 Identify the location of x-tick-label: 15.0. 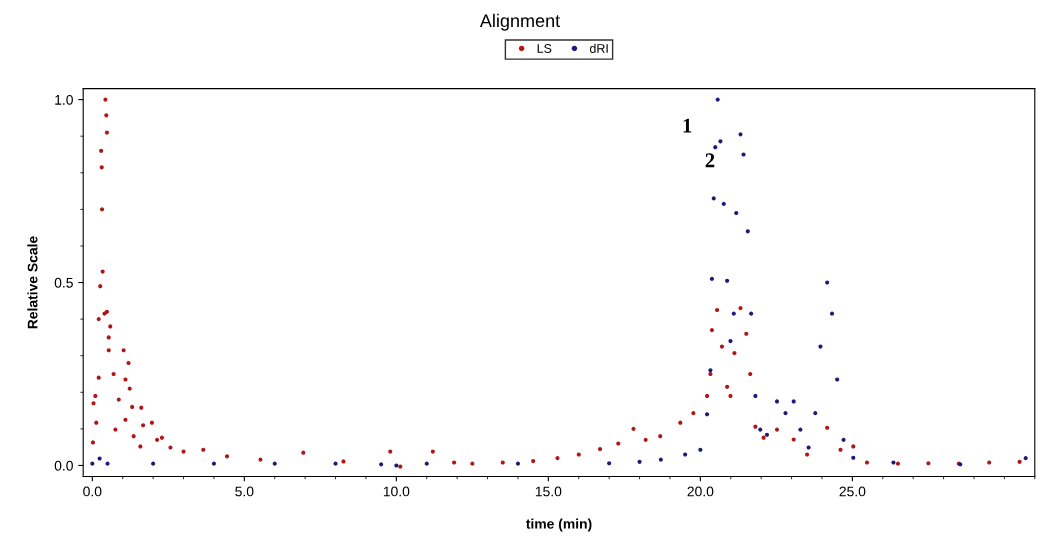
(548, 491).